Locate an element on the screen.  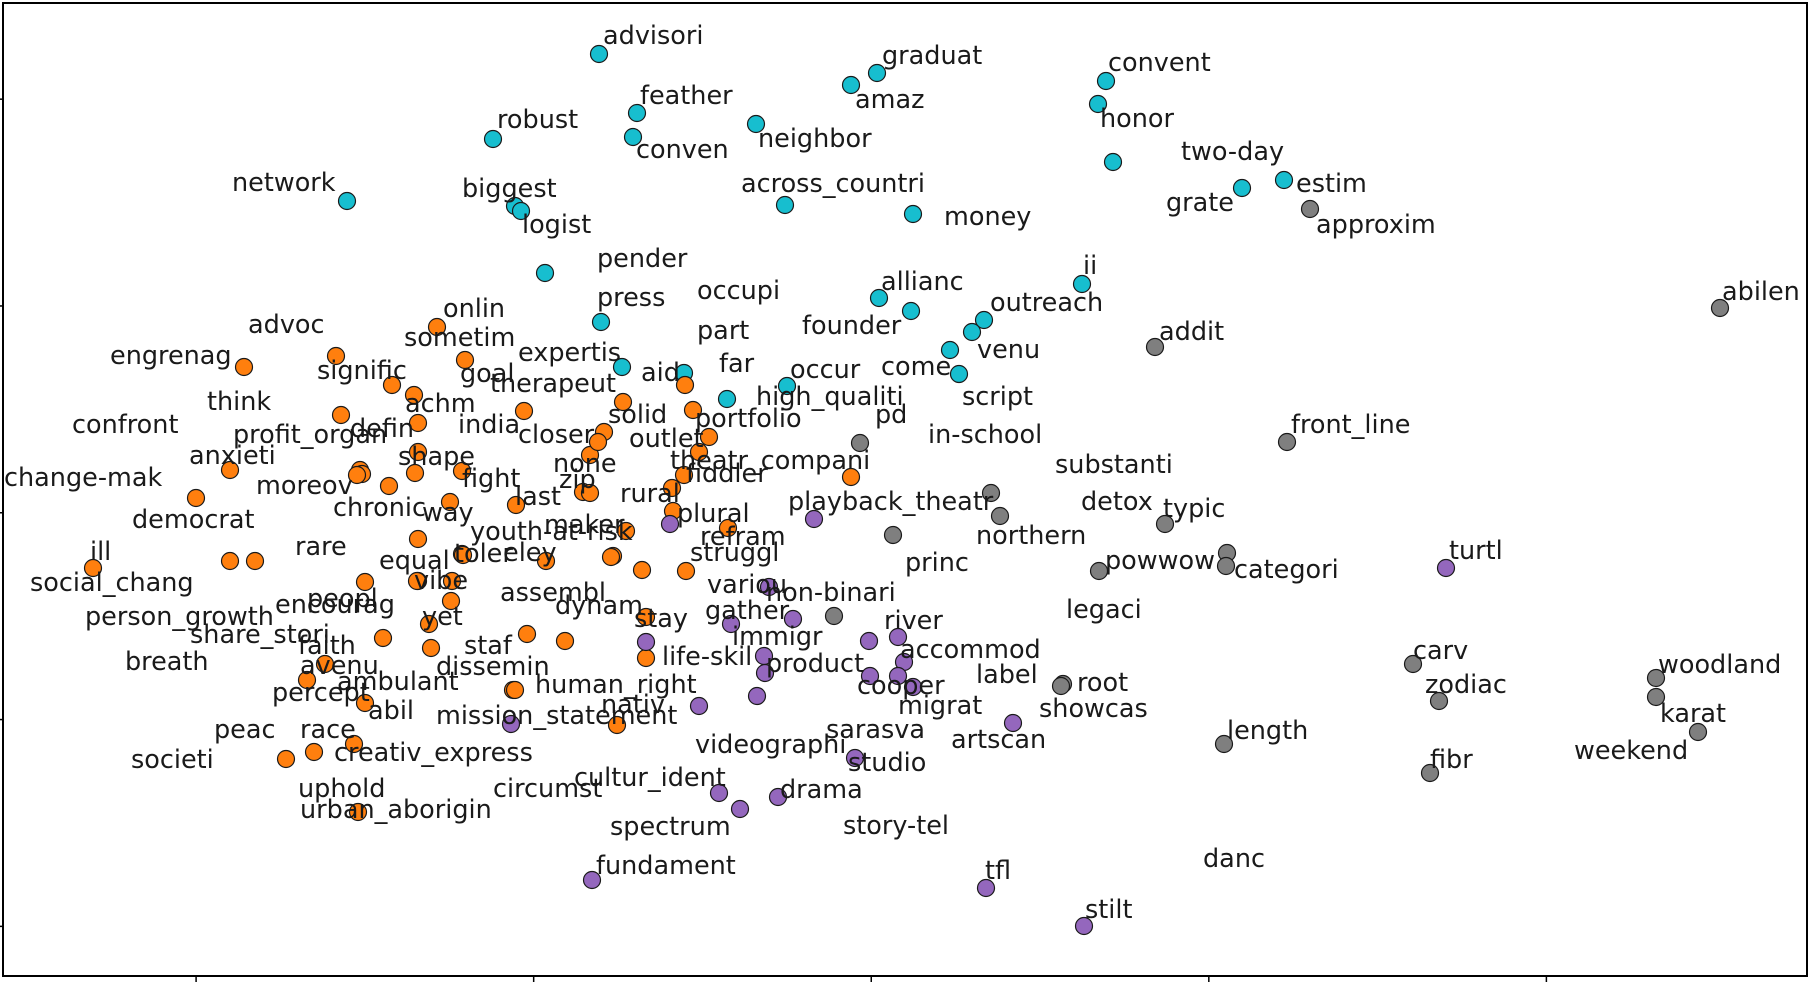
word-label: toler is located at coordinates (483, 554).